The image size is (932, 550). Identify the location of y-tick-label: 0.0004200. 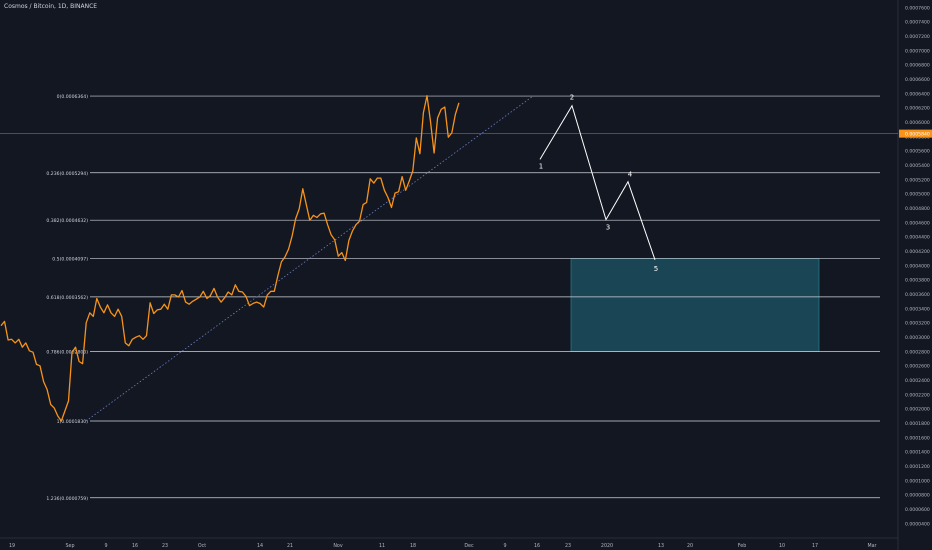
(917, 252).